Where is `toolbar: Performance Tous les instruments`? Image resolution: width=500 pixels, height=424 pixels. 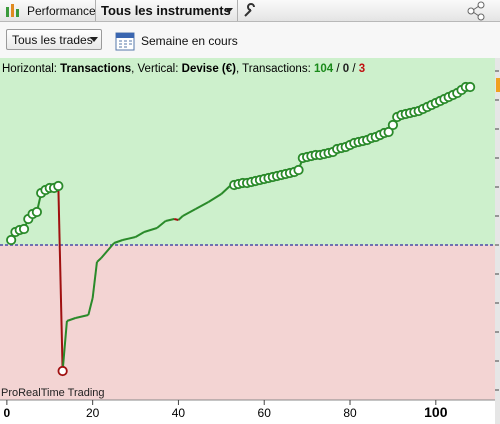
toolbar: Performance Tous les instruments is located at coordinates (250, 11).